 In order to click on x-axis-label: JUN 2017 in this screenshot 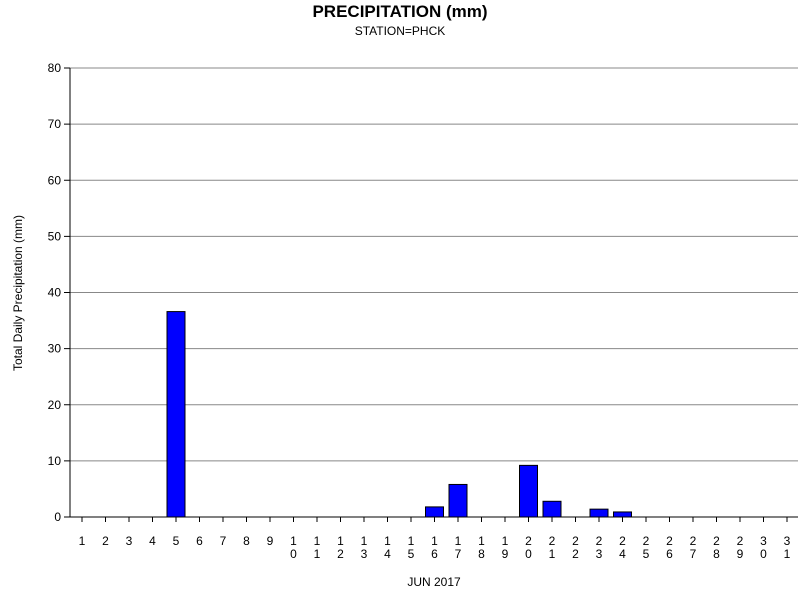, I will do `click(434, 582)`.